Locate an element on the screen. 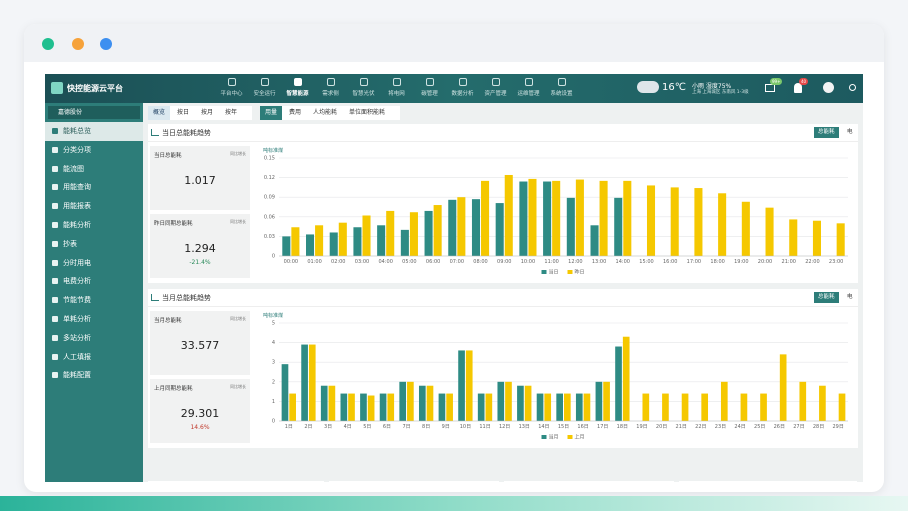 The width and height of the screenshot is (908, 511). menu-item: 电费分析 is located at coordinates (94, 281).